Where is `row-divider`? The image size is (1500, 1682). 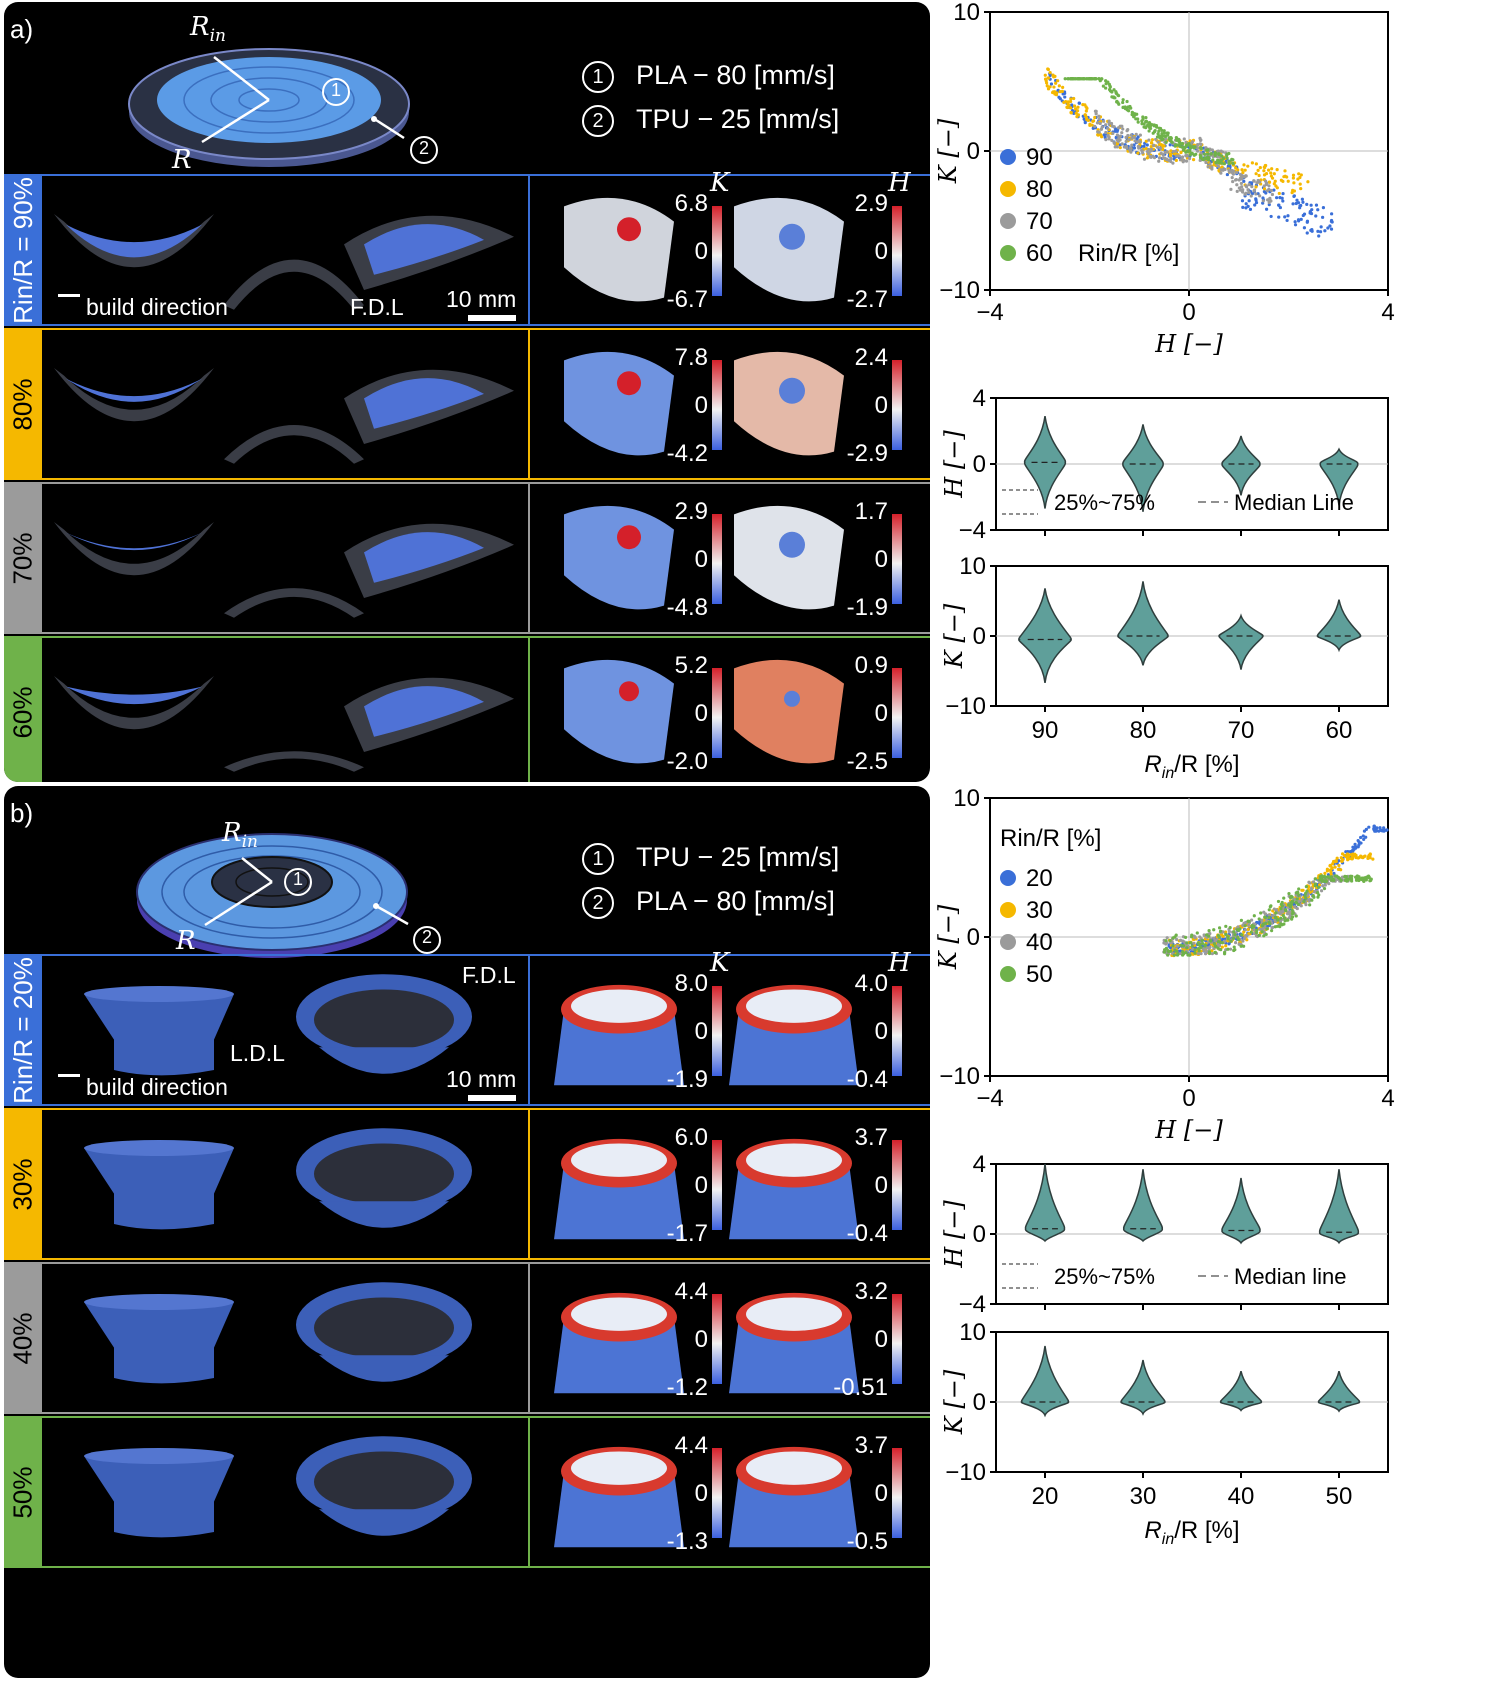 row-divider is located at coordinates (529, 1030).